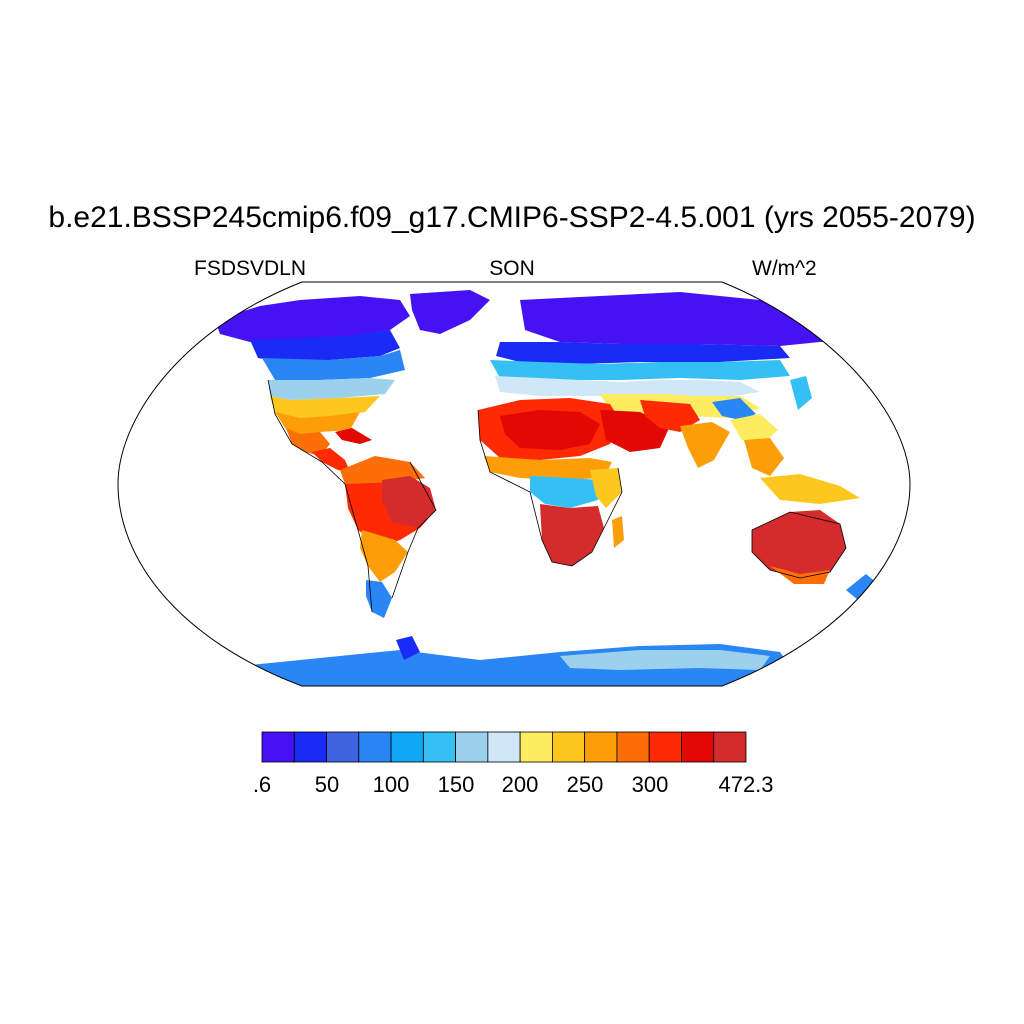 This screenshot has height=1024, width=1024. What do you see at coordinates (670, 416) in the screenshot?
I see `persia` at bounding box center [670, 416].